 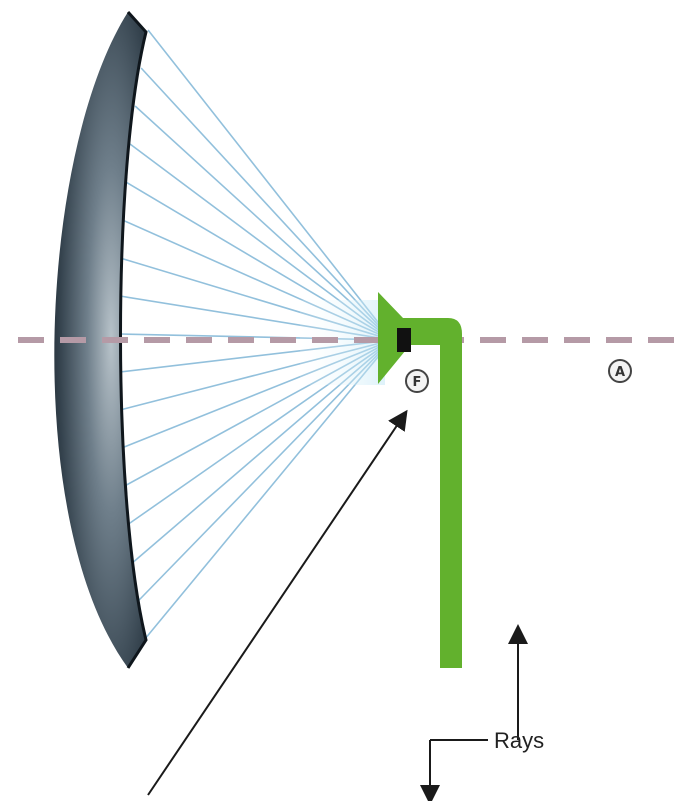 I want to click on svg-text: F, so click(x=417, y=382).